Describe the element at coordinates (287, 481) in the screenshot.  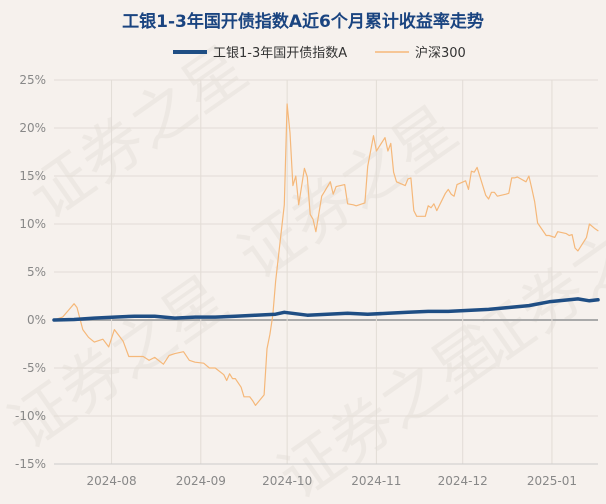
I see `x-tick-label: 2024-10` at that location.